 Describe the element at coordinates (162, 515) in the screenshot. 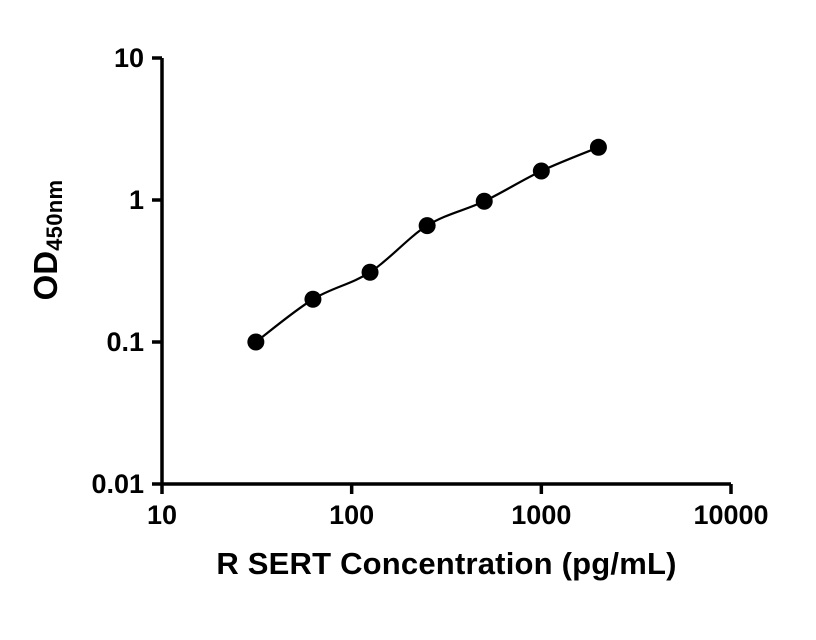

I see `x-tick-label: 10` at that location.